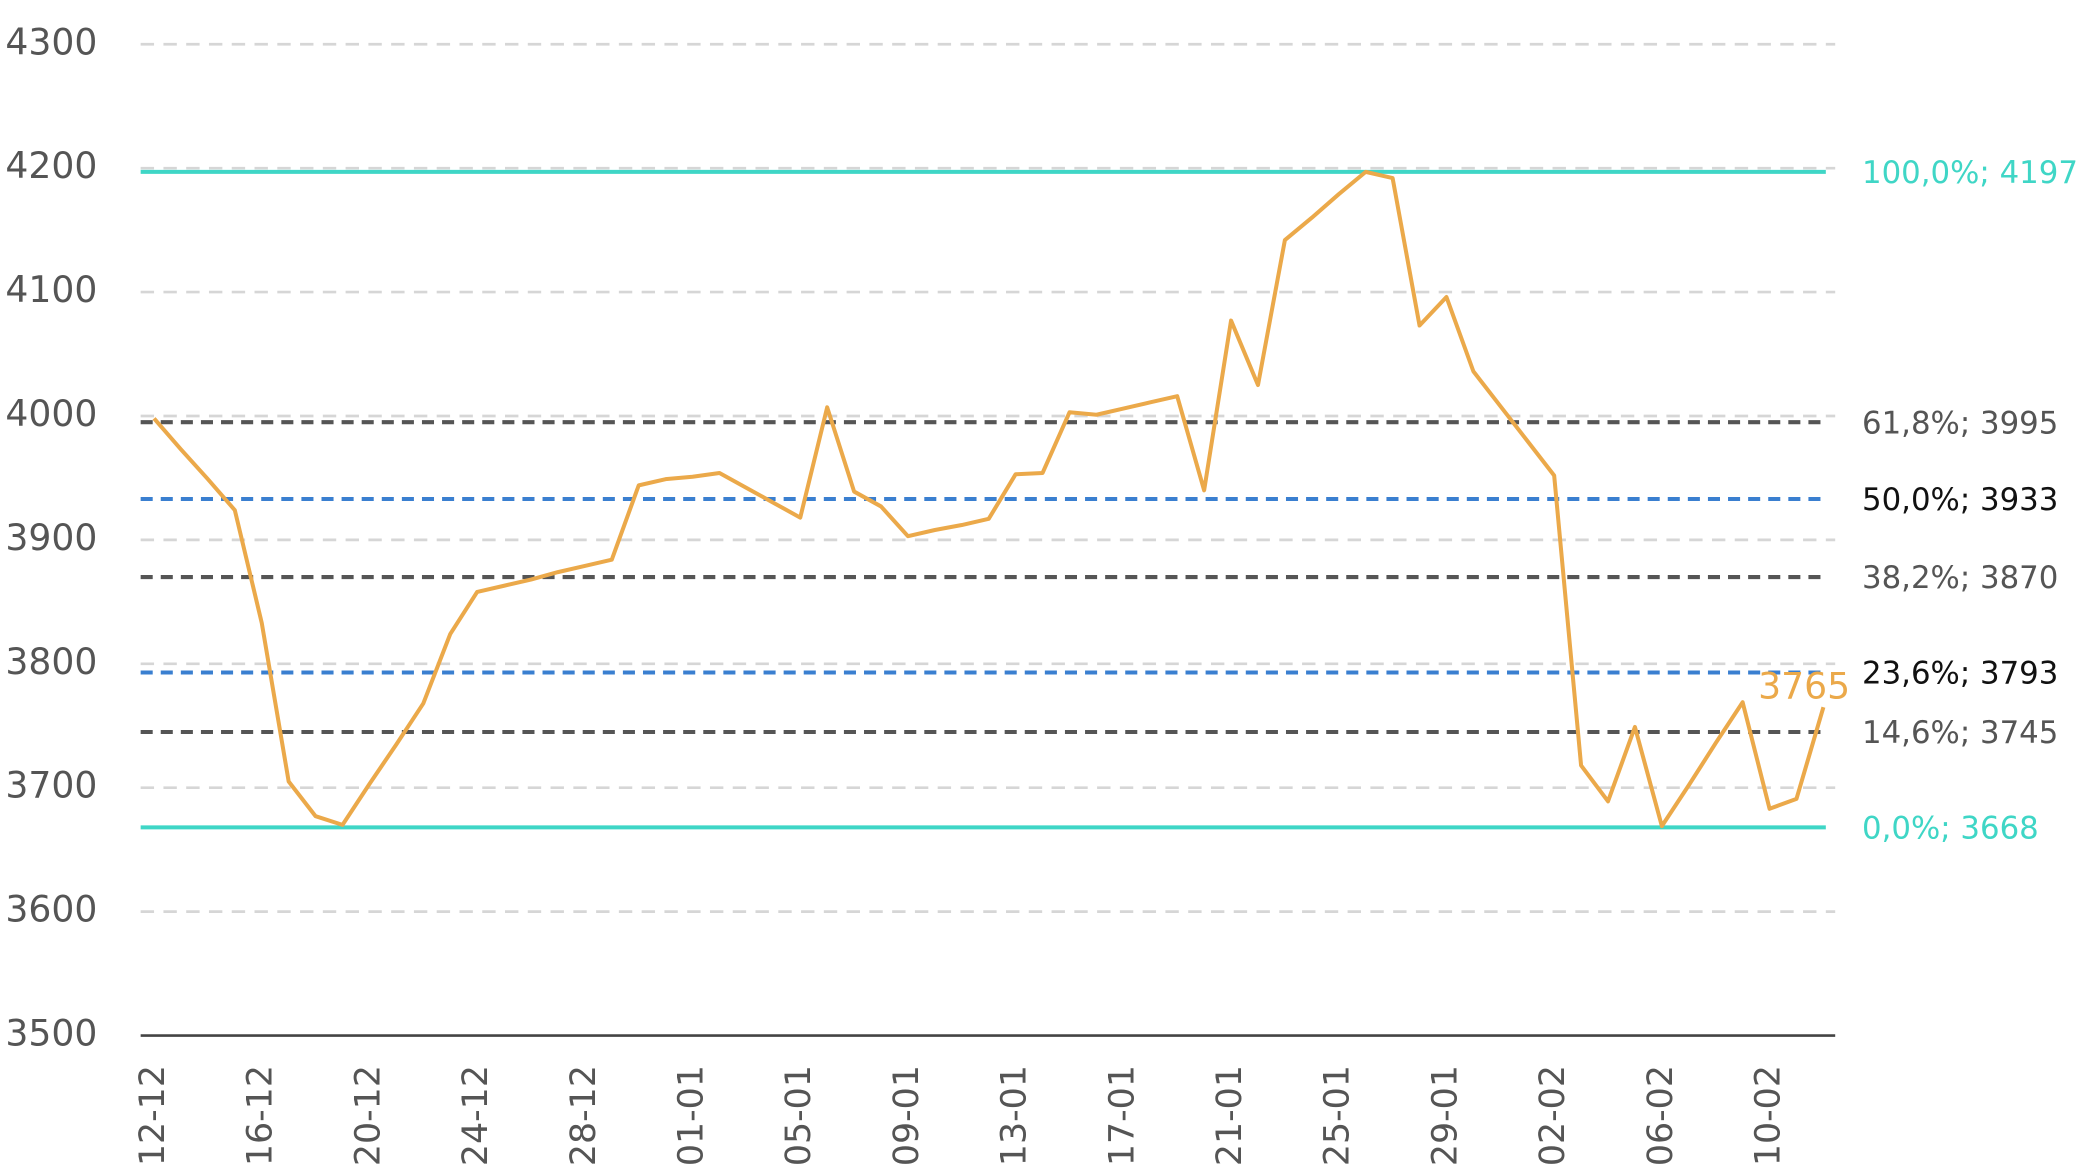 This screenshot has height=1169, width=2079. Describe the element at coordinates (1960, 423) in the screenshot. I see `level-label: 61,8%; 3995` at that location.